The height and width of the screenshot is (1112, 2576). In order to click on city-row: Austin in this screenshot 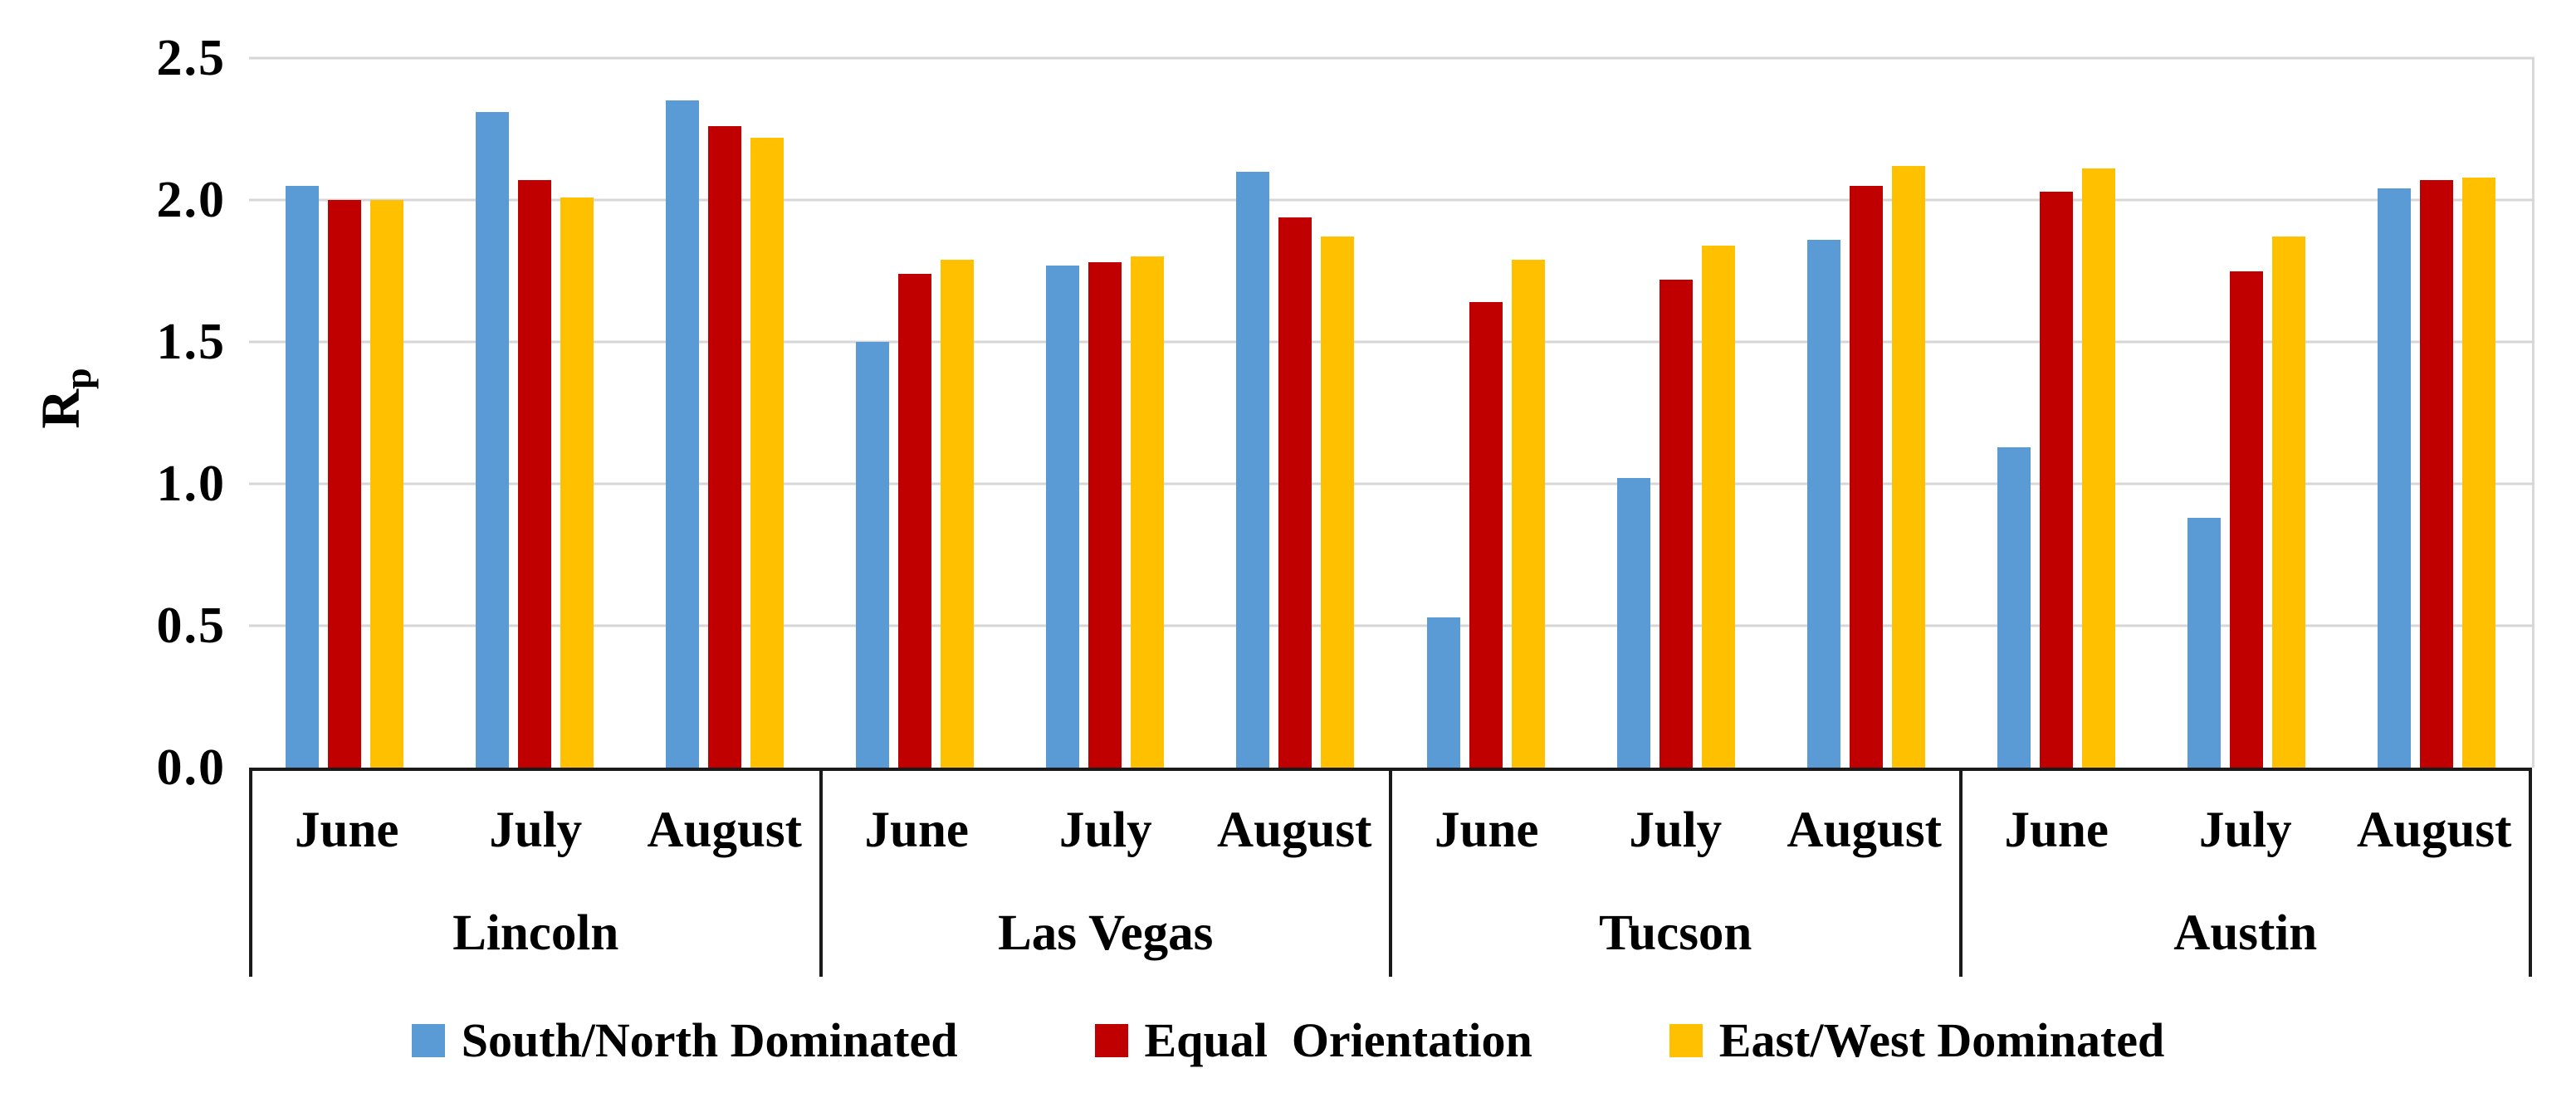, I will do `click(2246, 933)`.